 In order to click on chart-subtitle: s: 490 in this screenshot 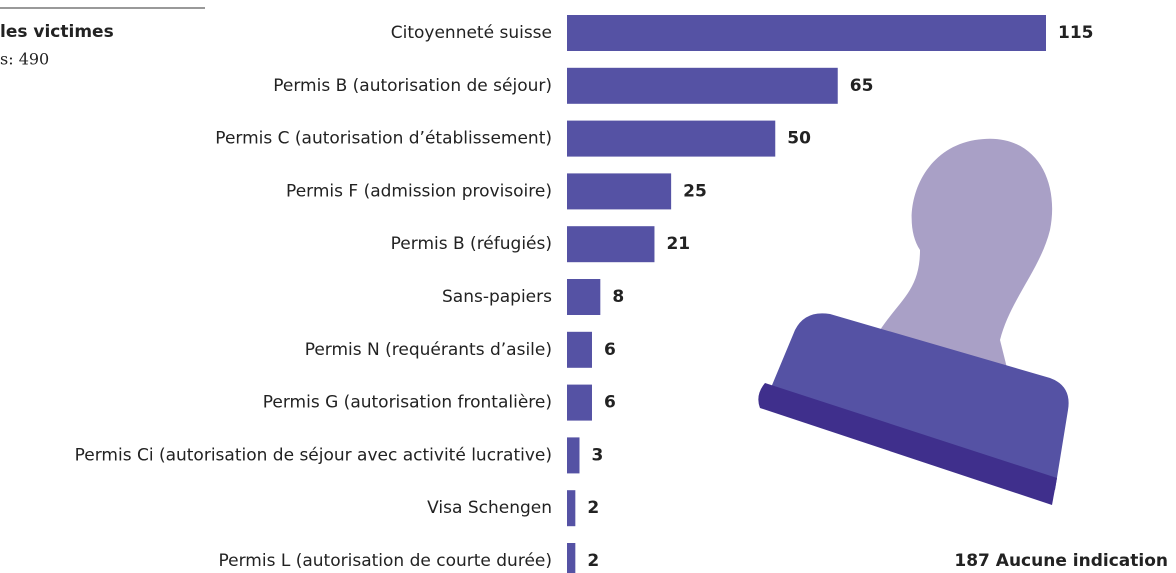, I will do `click(24, 59)`.